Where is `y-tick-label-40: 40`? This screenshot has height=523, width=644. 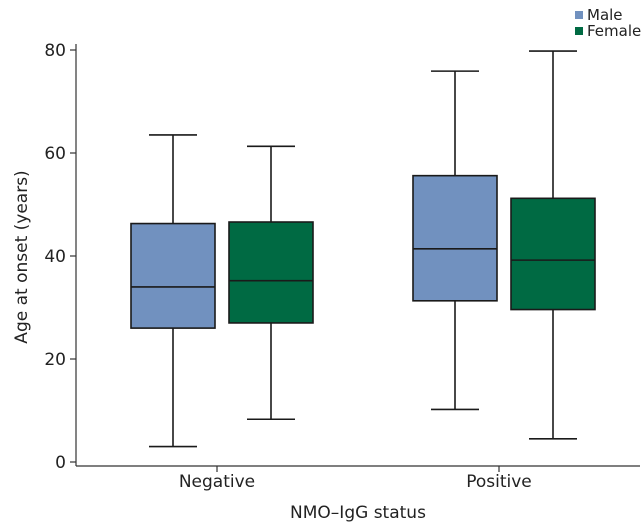 y-tick-label-40: 40 is located at coordinates (55, 257).